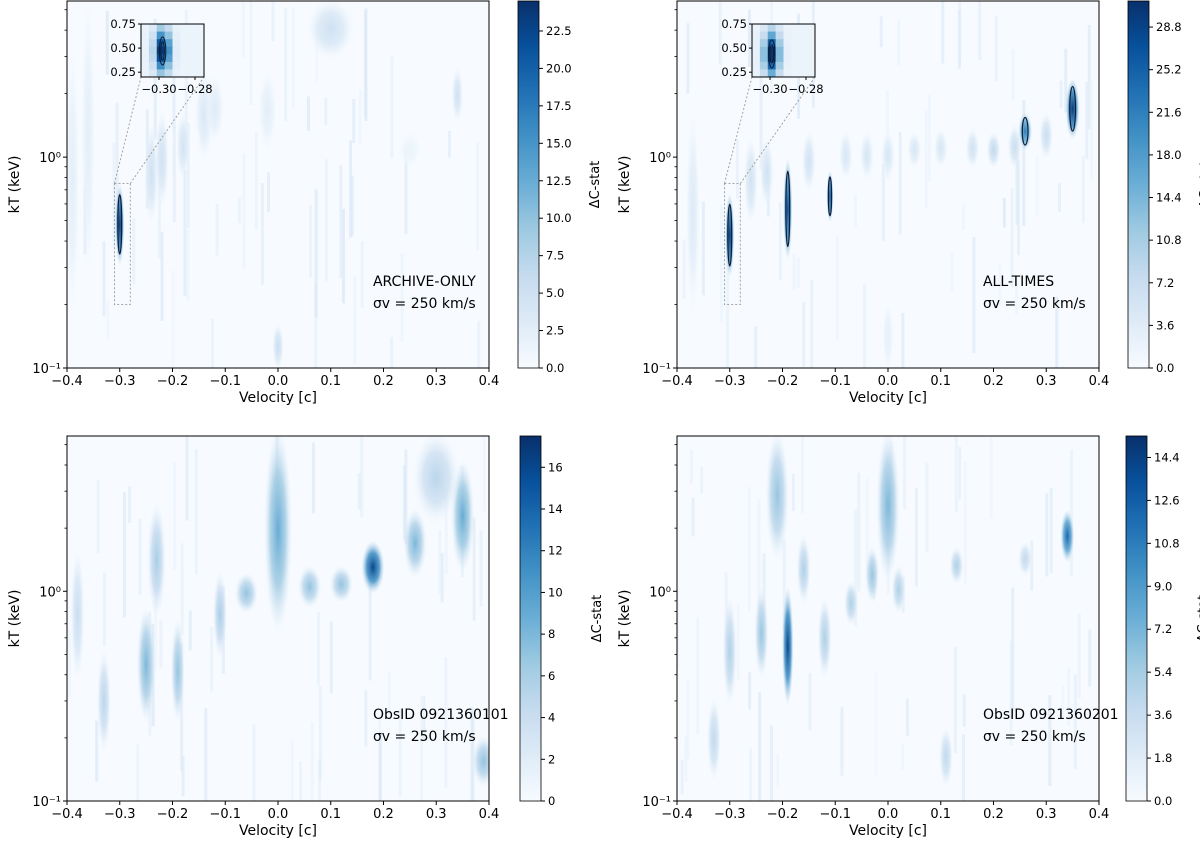 This screenshot has width=1200, height=846. I want to click on colorbar-tick-label: 28.8, so click(1169, 27).